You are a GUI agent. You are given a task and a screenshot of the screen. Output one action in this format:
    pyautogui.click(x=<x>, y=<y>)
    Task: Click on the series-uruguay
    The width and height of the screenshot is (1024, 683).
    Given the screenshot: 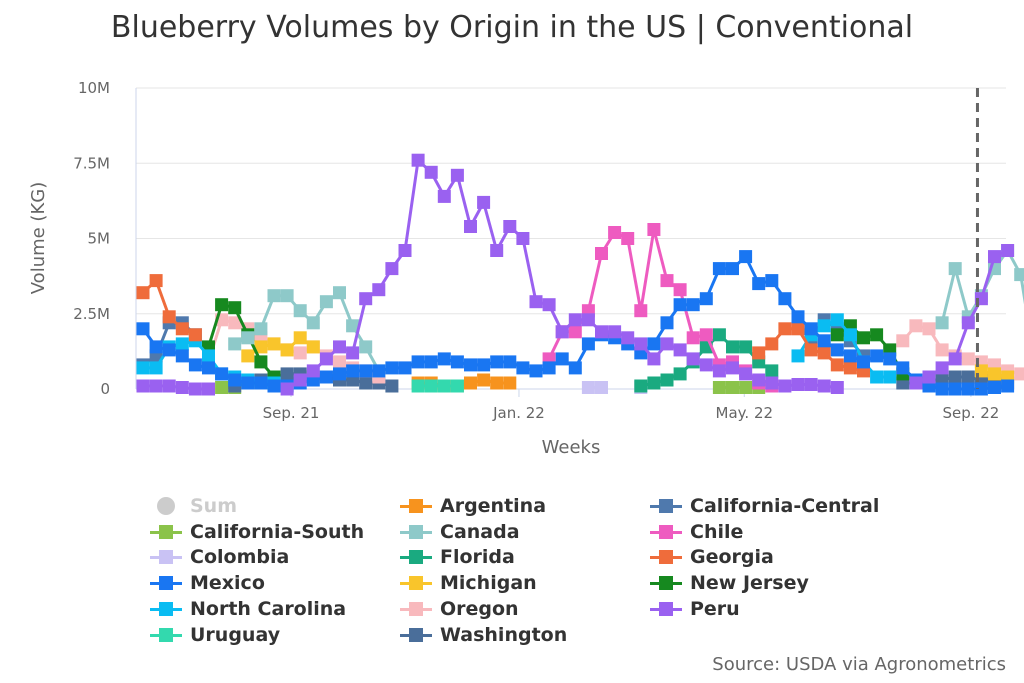 What is the action you would take?
    pyautogui.click(x=437, y=386)
    